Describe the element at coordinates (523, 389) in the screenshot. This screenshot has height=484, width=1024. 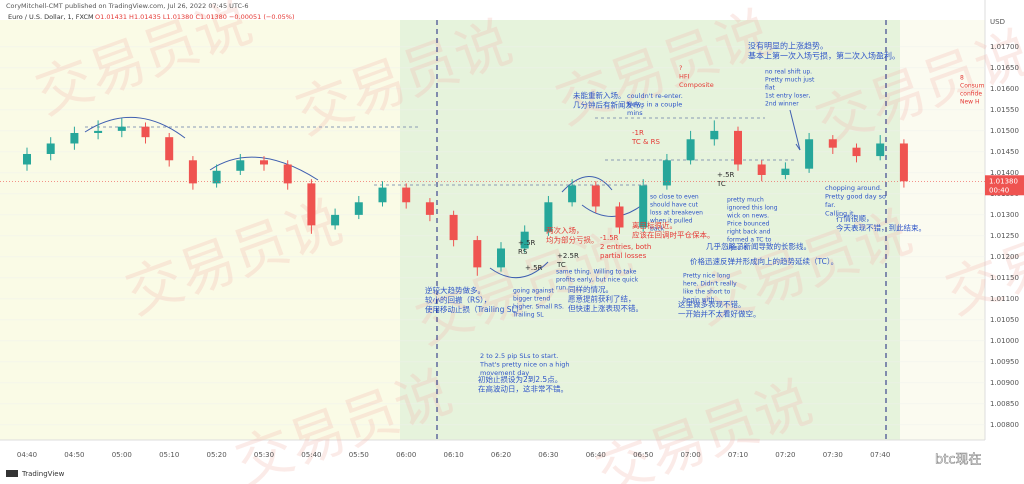
I see `annotation: 在高波动日，这非常不错。` at that location.